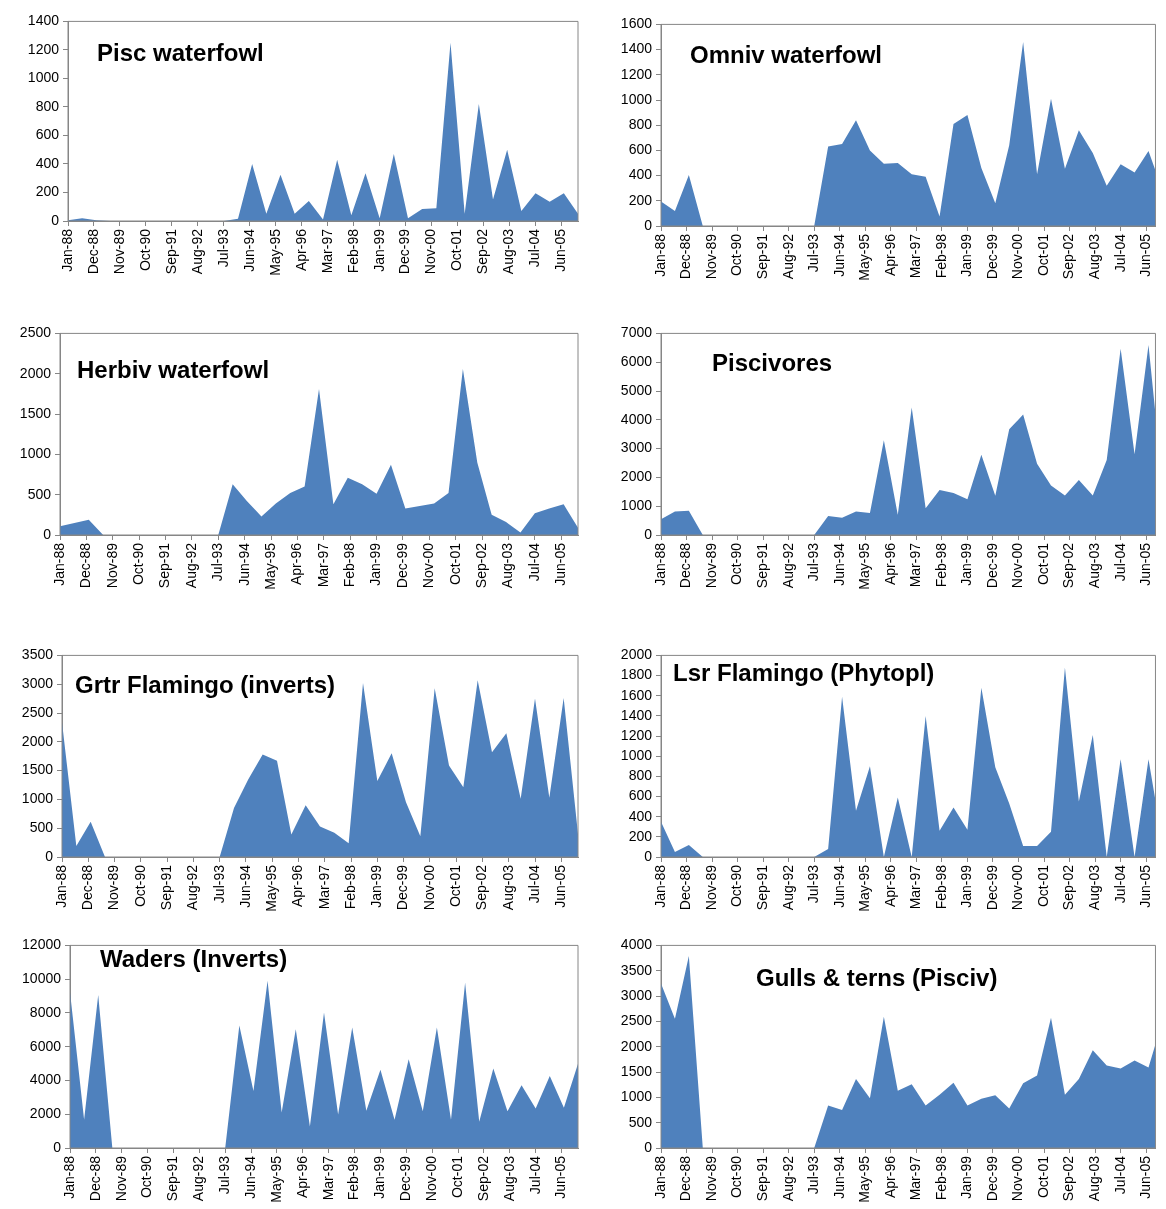  What do you see at coordinates (636, 674) in the screenshot?
I see `y-tick-label: 1800` at bounding box center [636, 674].